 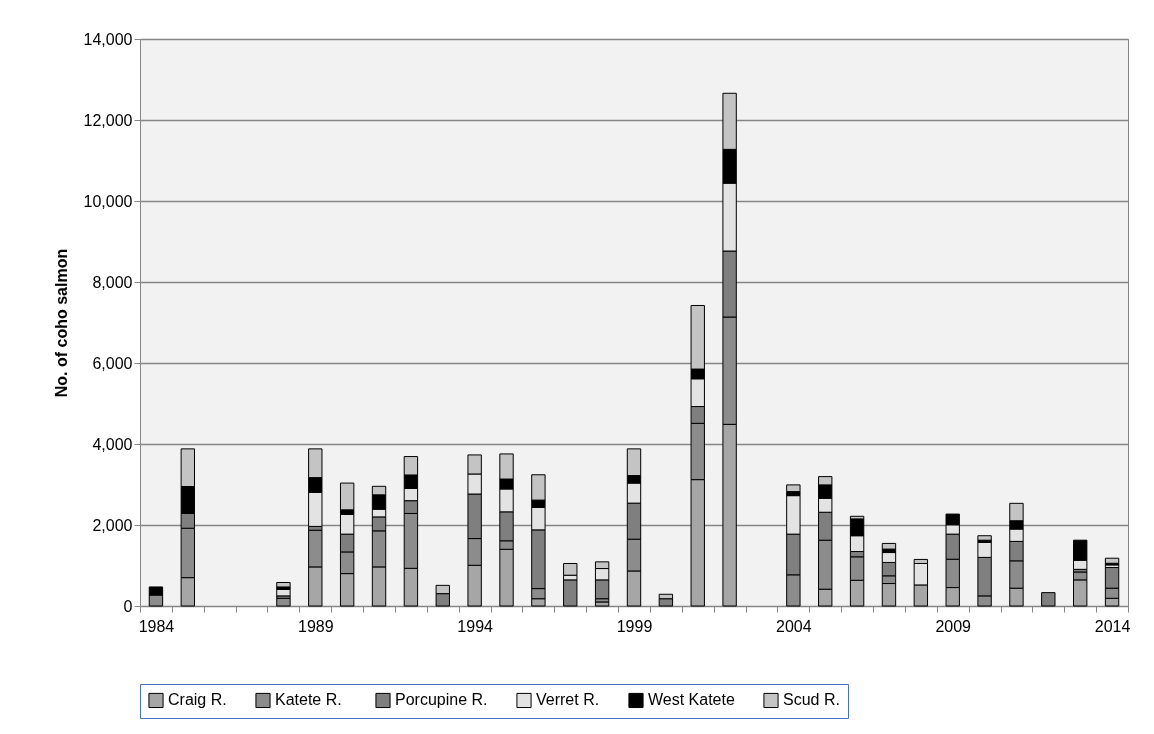 I want to click on x-tick-label: 1994, so click(x=475, y=626).